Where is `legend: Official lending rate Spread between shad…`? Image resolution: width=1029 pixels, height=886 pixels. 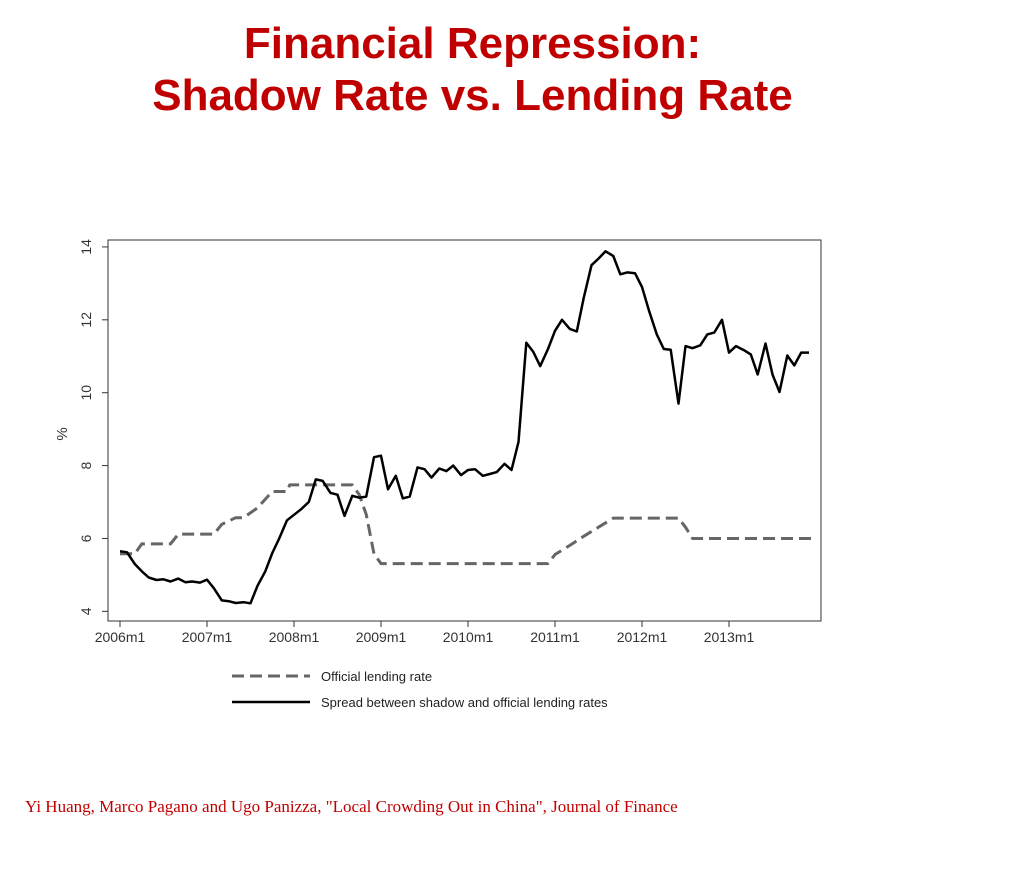
legend: Official lending rate Spread between shad… is located at coordinates (420, 689).